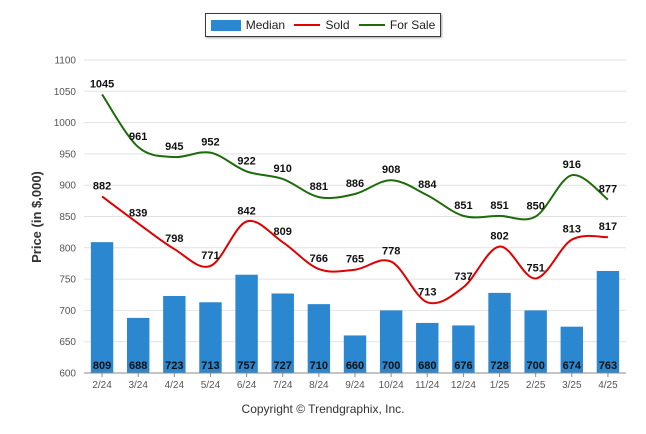  I want to click on y-axis-label: Price (in $,000), so click(36, 217).